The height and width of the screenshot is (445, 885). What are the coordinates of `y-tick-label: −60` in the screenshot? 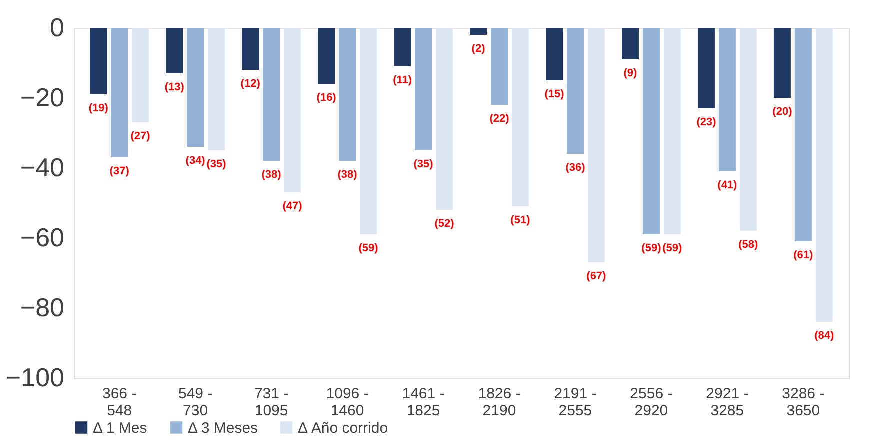 It's located at (42, 237).